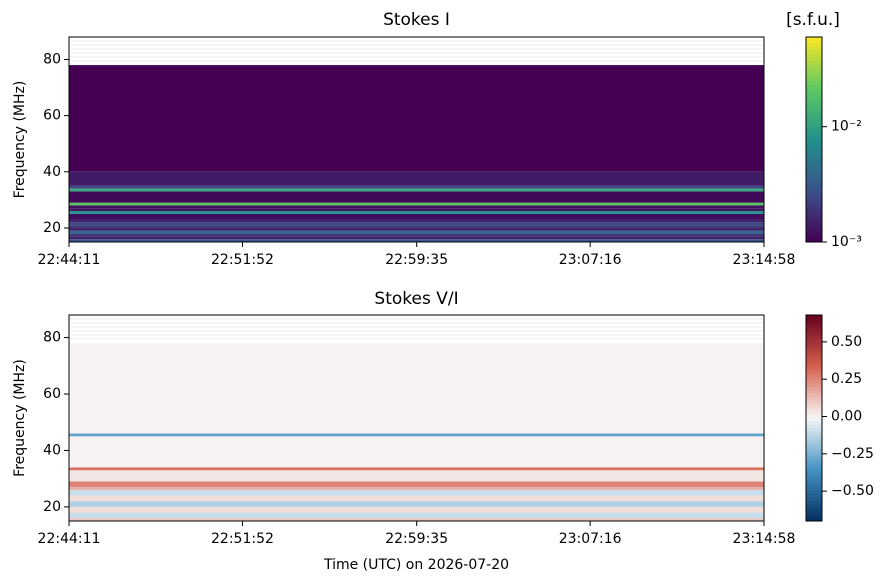 The image size is (894, 587). Describe the element at coordinates (52, 116) in the screenshot. I see `y-tick-label: 60` at that location.